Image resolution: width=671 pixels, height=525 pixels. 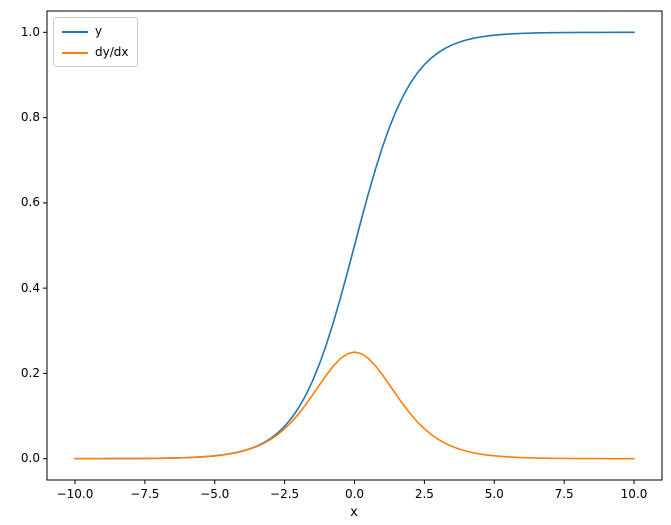 I want to click on legend-label-dy-dx: dy/dx, so click(x=112, y=52).